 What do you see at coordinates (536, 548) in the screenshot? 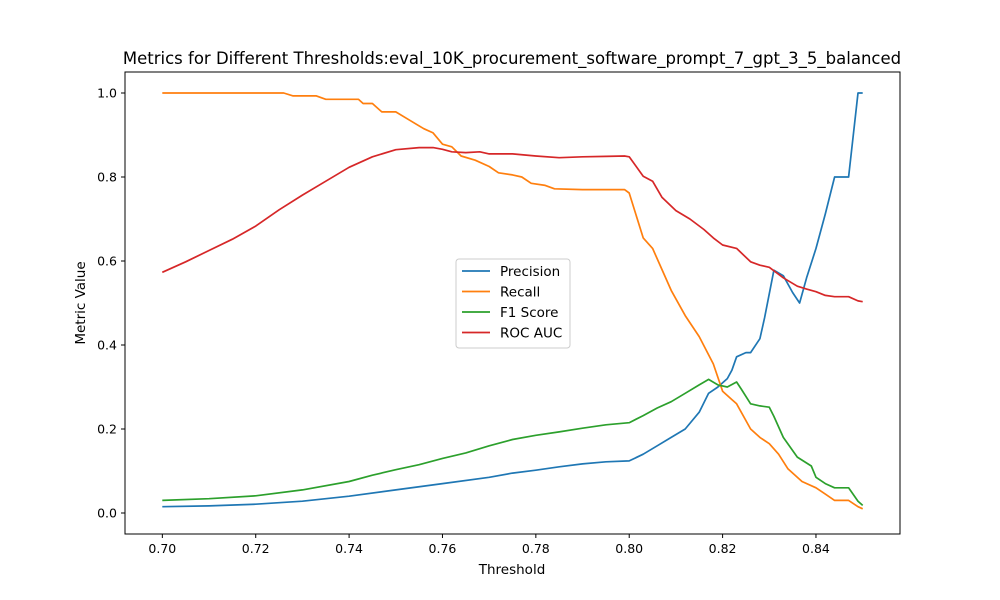
I see `x-tick-label: 0.78` at bounding box center [536, 548].